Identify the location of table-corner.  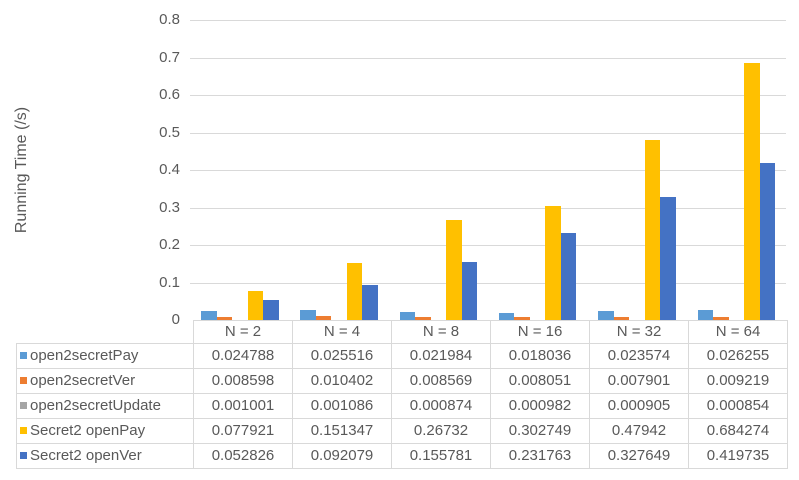
(105, 332).